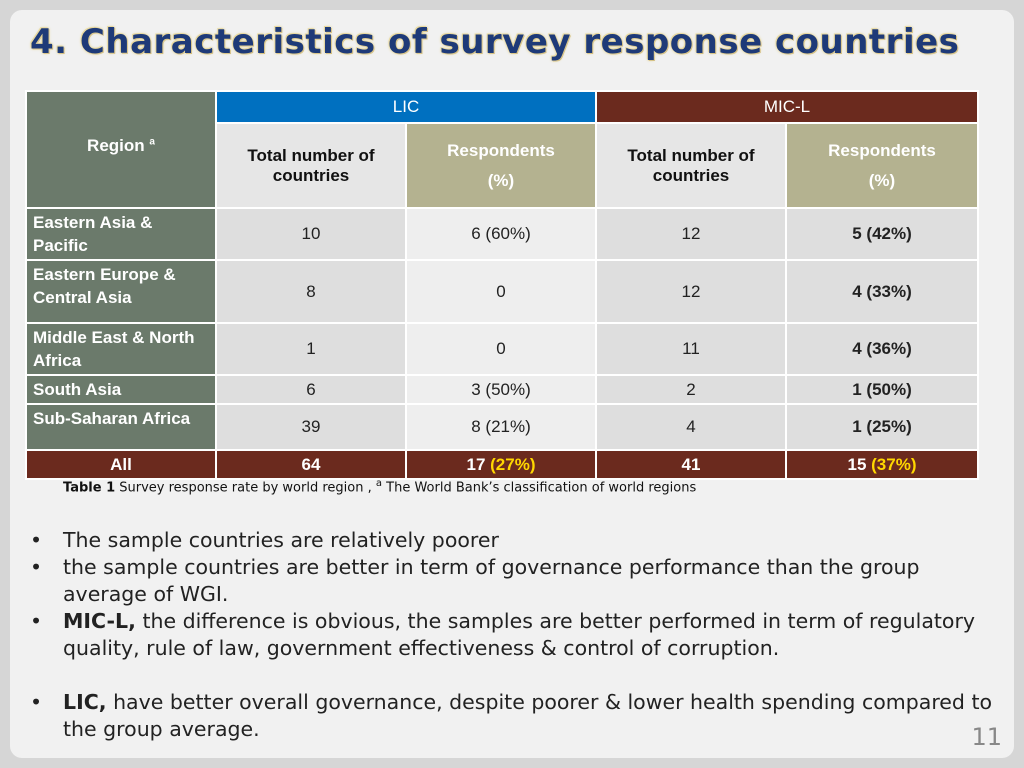 The height and width of the screenshot is (768, 1024). What do you see at coordinates (406, 107) in the screenshot?
I see `group-header: LIC` at bounding box center [406, 107].